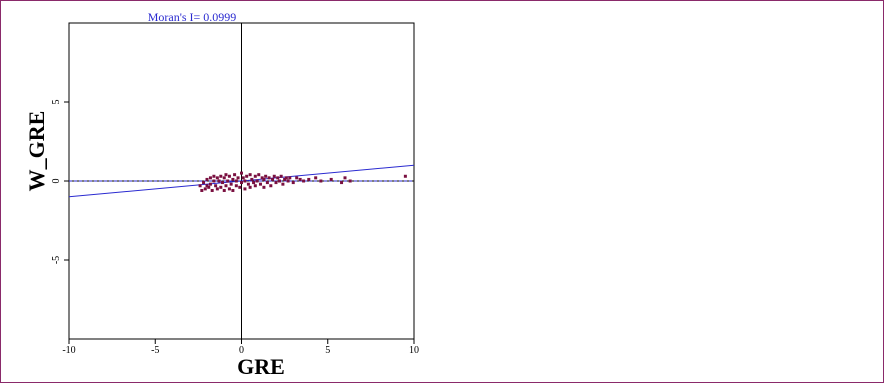  I want to click on regression-line, so click(241, 181).